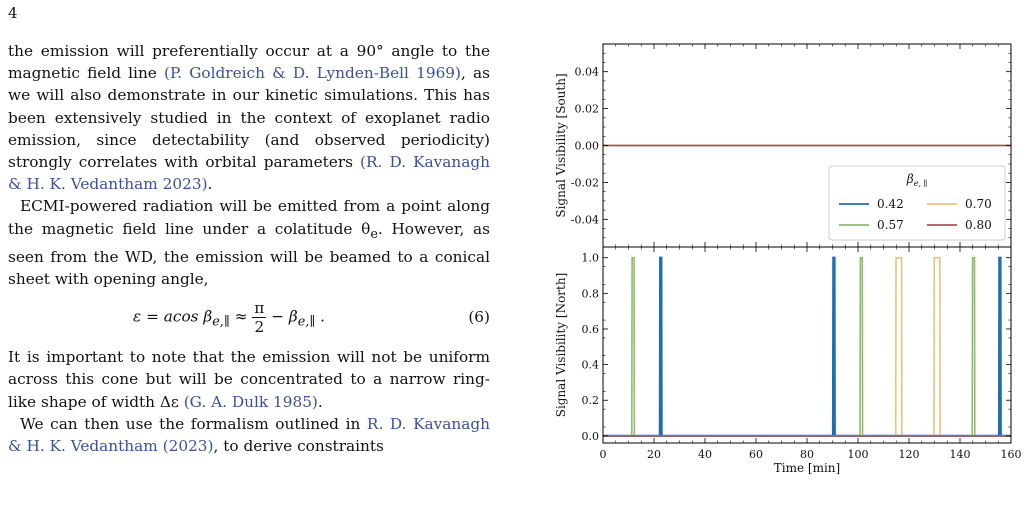 This screenshot has width=1028, height=510. What do you see at coordinates (909, 454) in the screenshot?
I see `bottom-xtick-label: 120` at bounding box center [909, 454].